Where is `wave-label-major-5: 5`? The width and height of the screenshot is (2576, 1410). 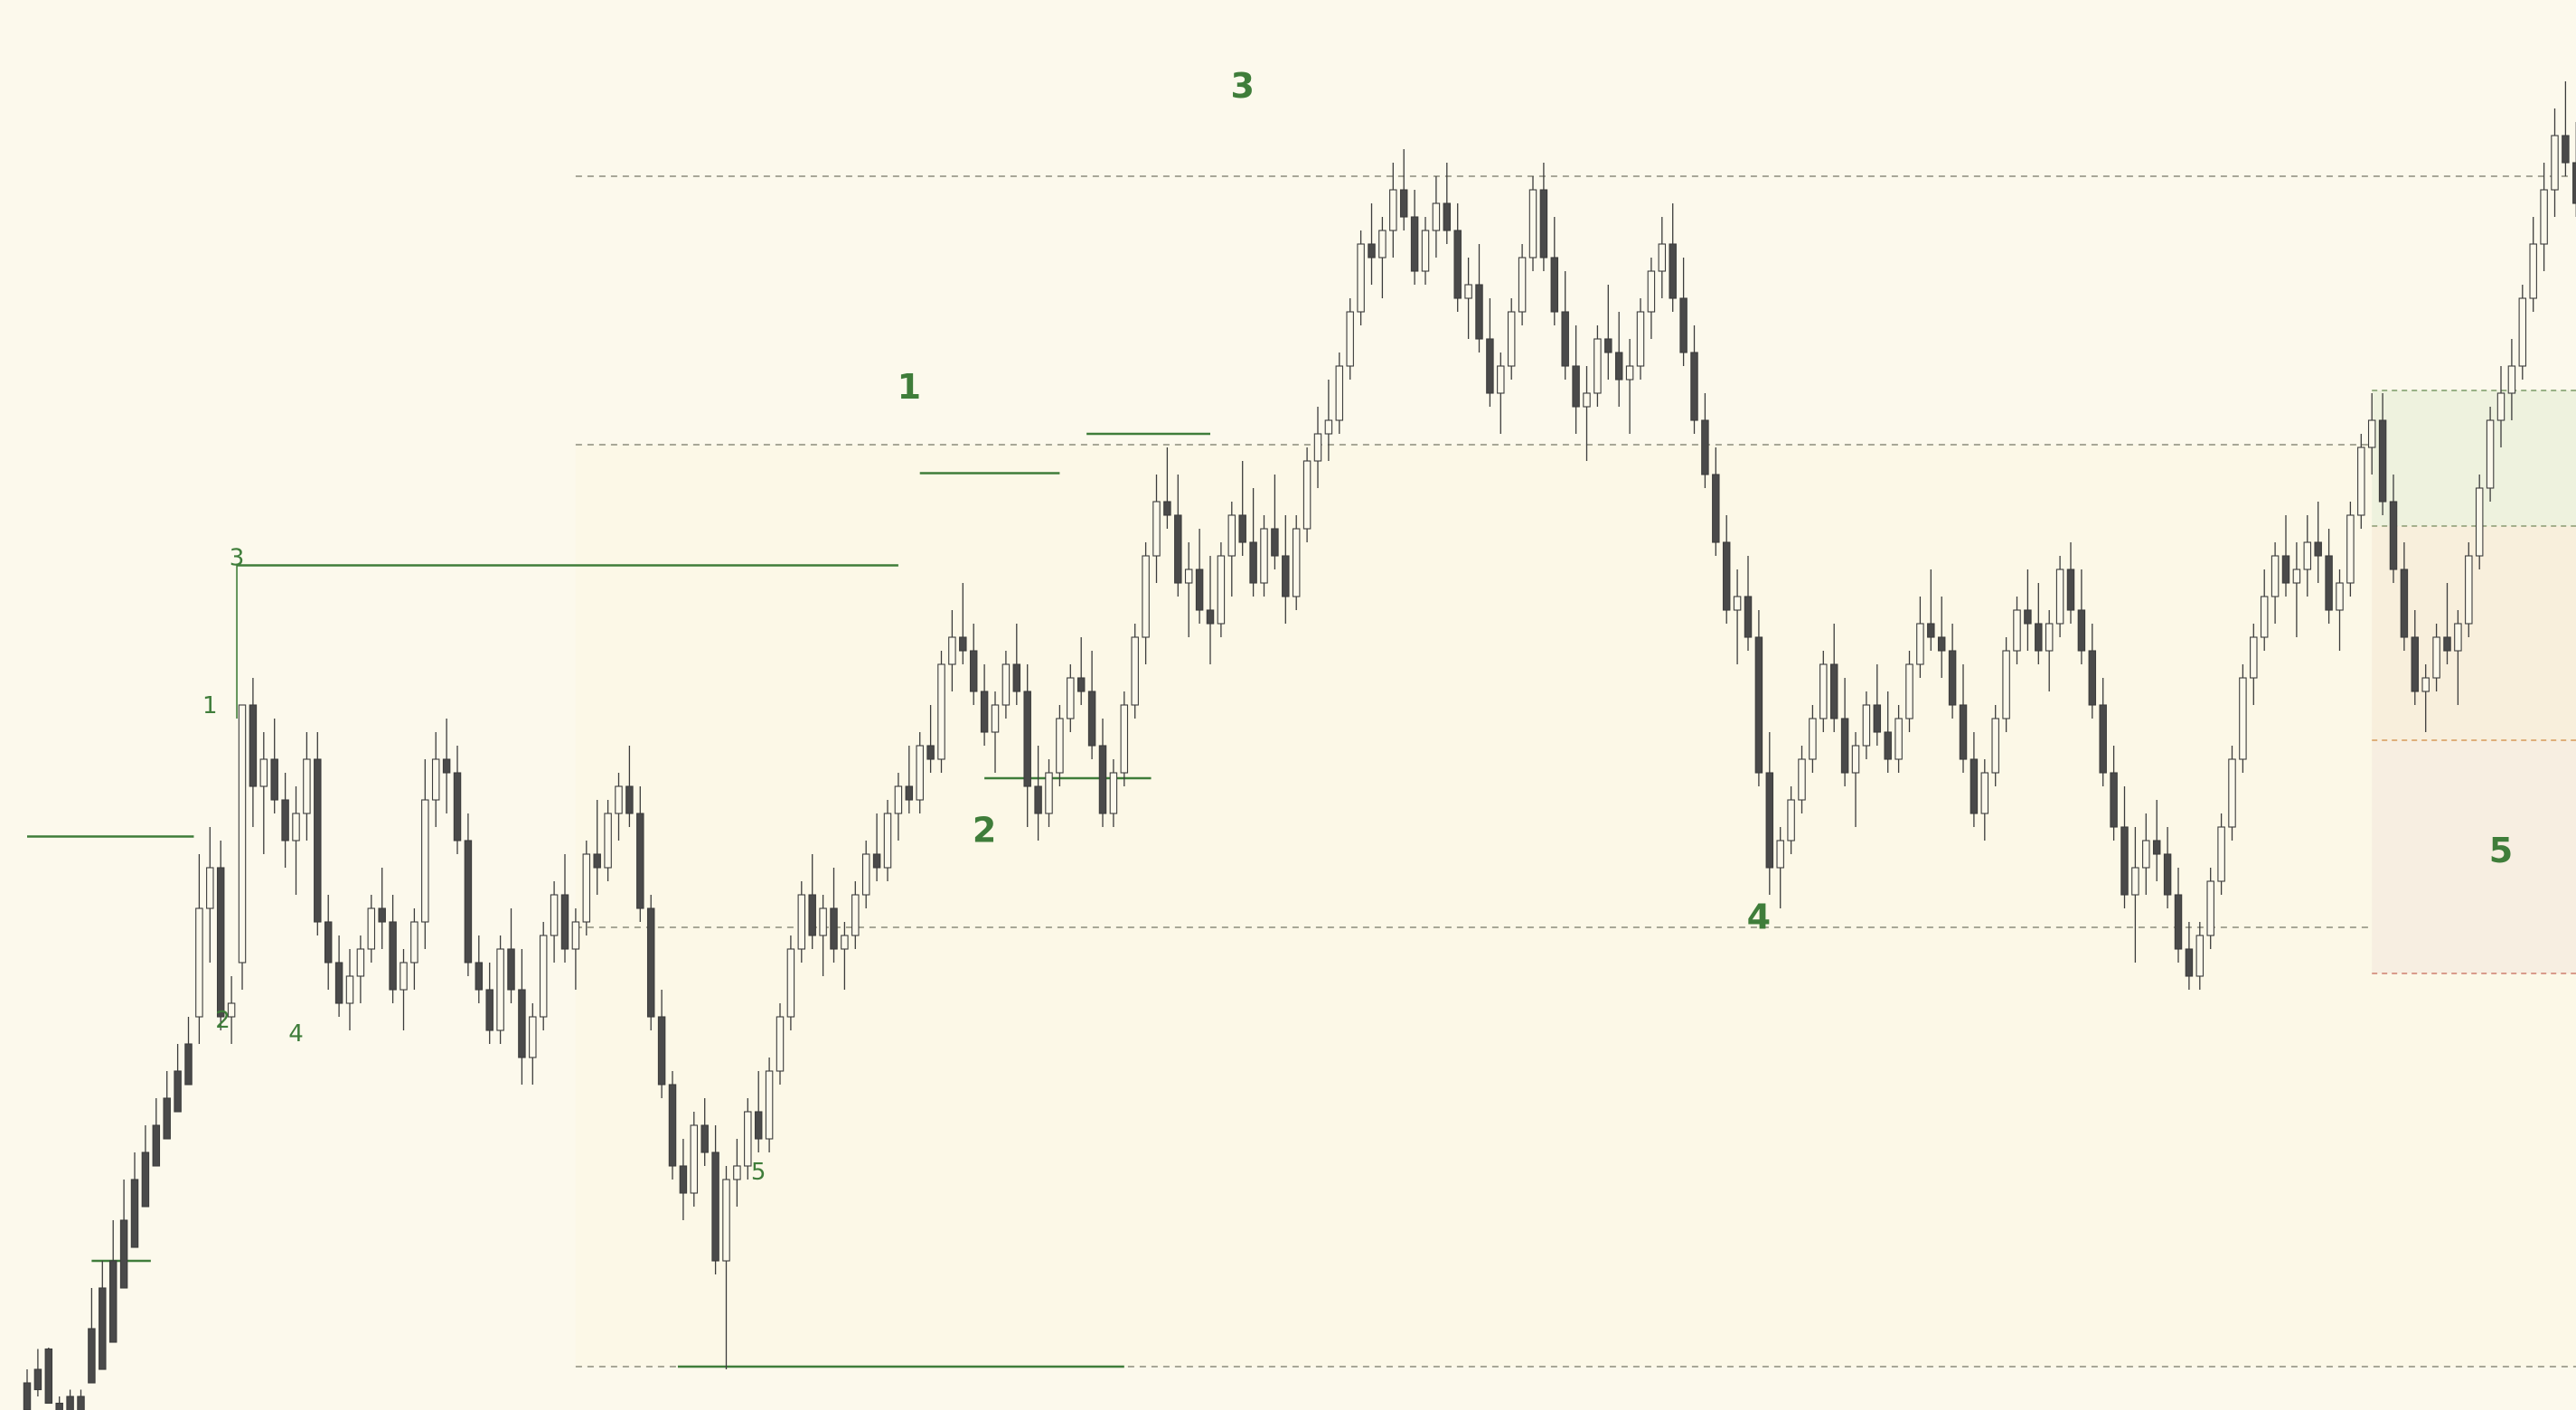
wave-label-major-5: 5 is located at coordinates (2501, 850).